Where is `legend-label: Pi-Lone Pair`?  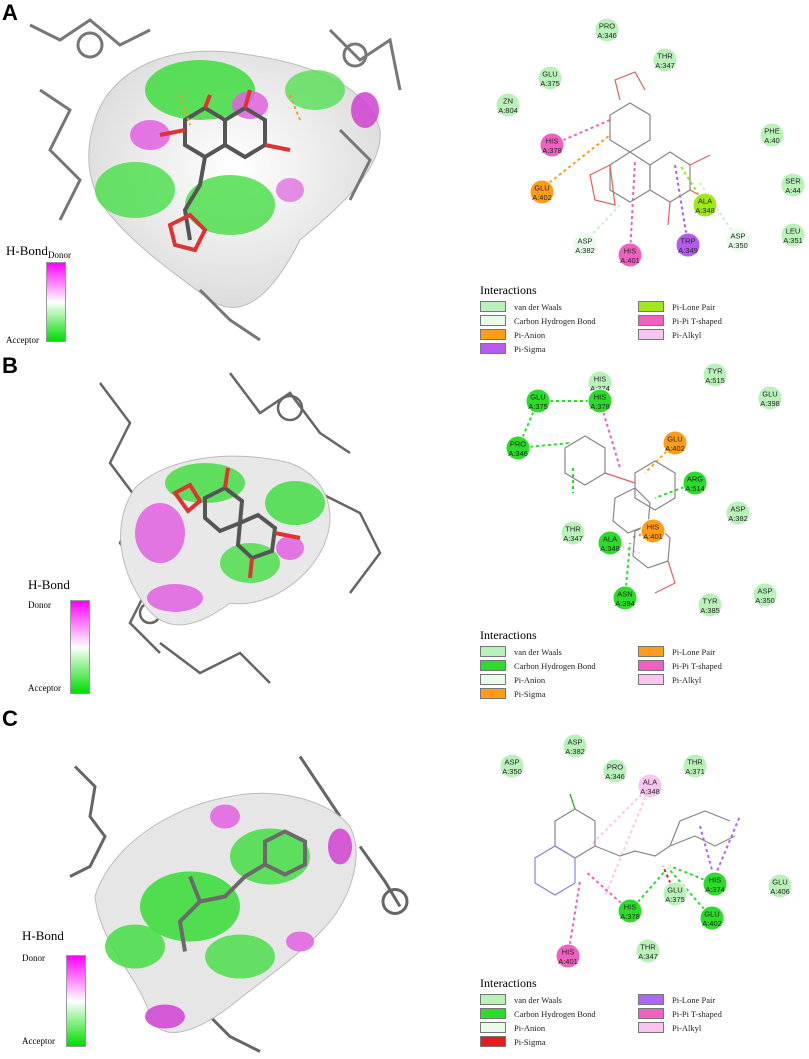
legend-label: Pi-Lone Pair is located at coordinates (694, 999).